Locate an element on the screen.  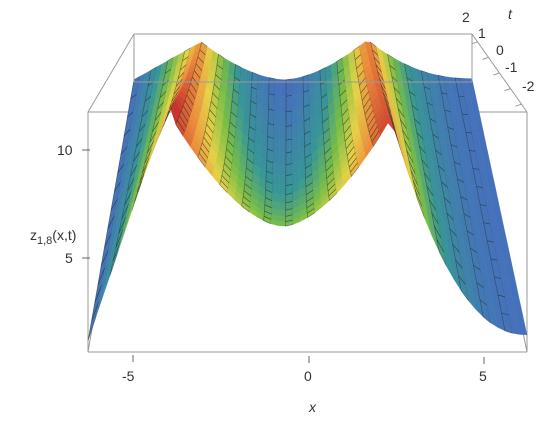
z-axis-label-main: z is located at coordinates (33, 235).